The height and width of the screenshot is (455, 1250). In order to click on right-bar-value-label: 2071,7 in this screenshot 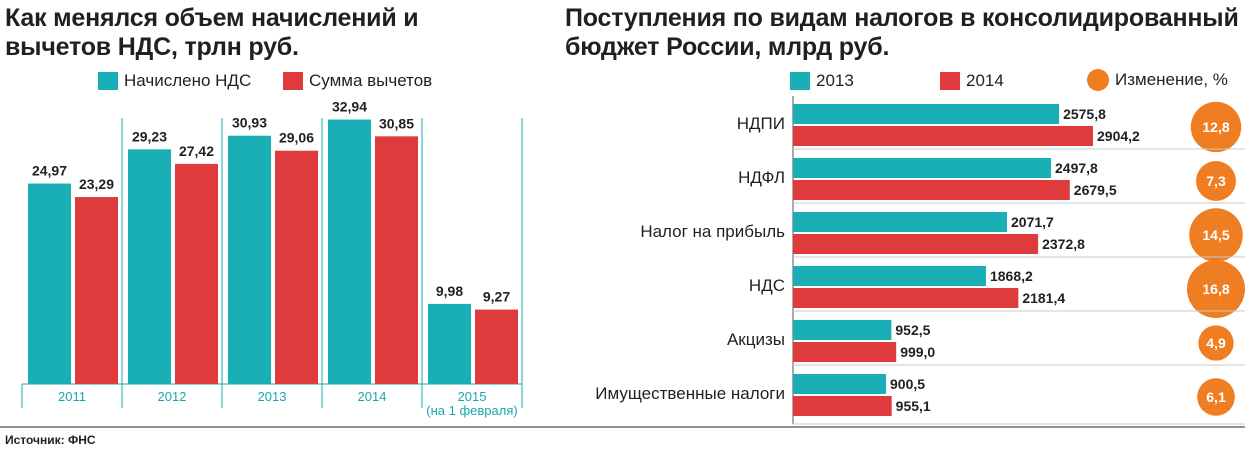, I will do `click(1032, 222)`.